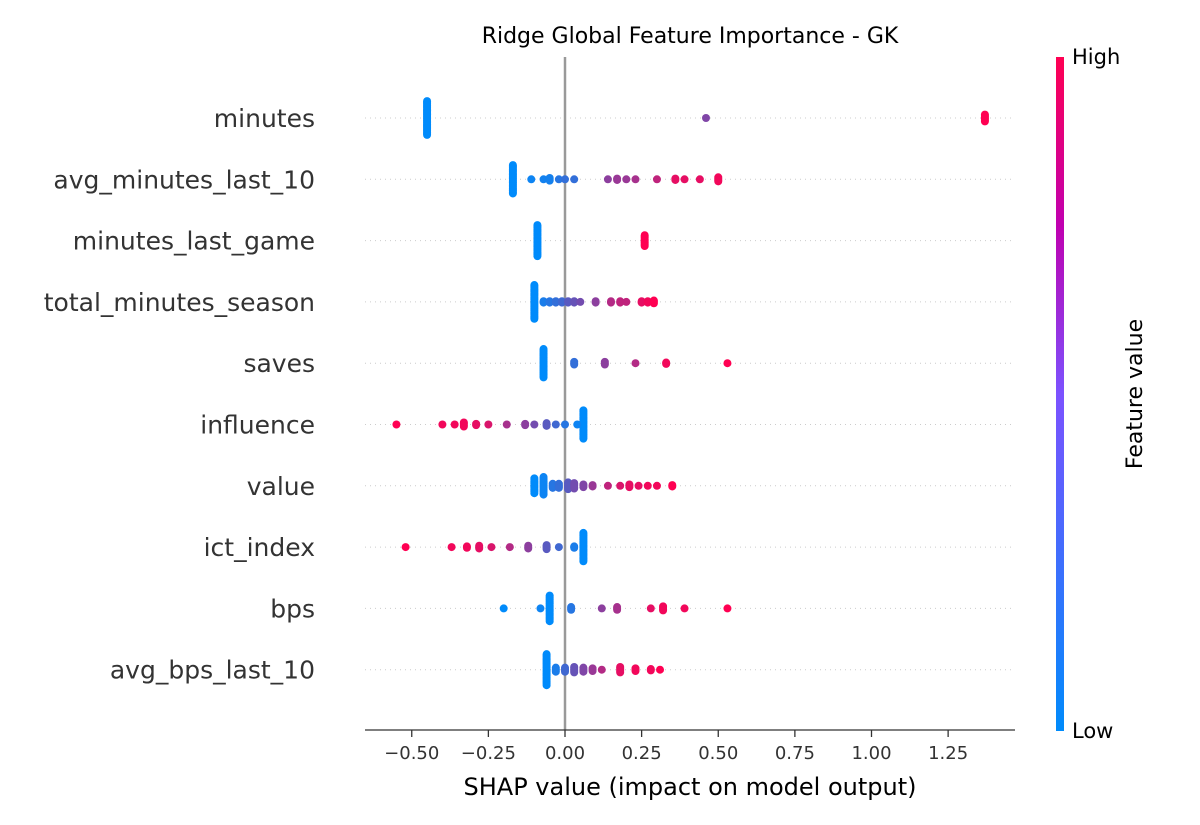 This screenshot has width=1200, height=825. I want to click on feature-label: influence, so click(257, 425).